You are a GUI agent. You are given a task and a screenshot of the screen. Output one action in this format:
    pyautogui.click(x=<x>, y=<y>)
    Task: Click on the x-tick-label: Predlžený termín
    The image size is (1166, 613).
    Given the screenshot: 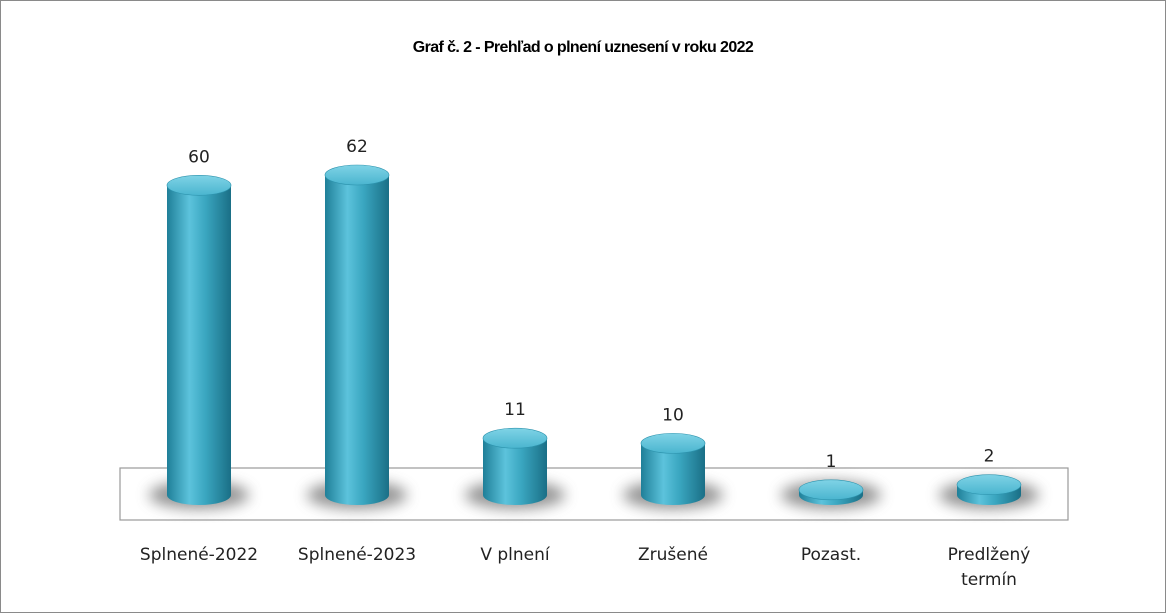 What is the action you would take?
    pyautogui.click(x=989, y=567)
    